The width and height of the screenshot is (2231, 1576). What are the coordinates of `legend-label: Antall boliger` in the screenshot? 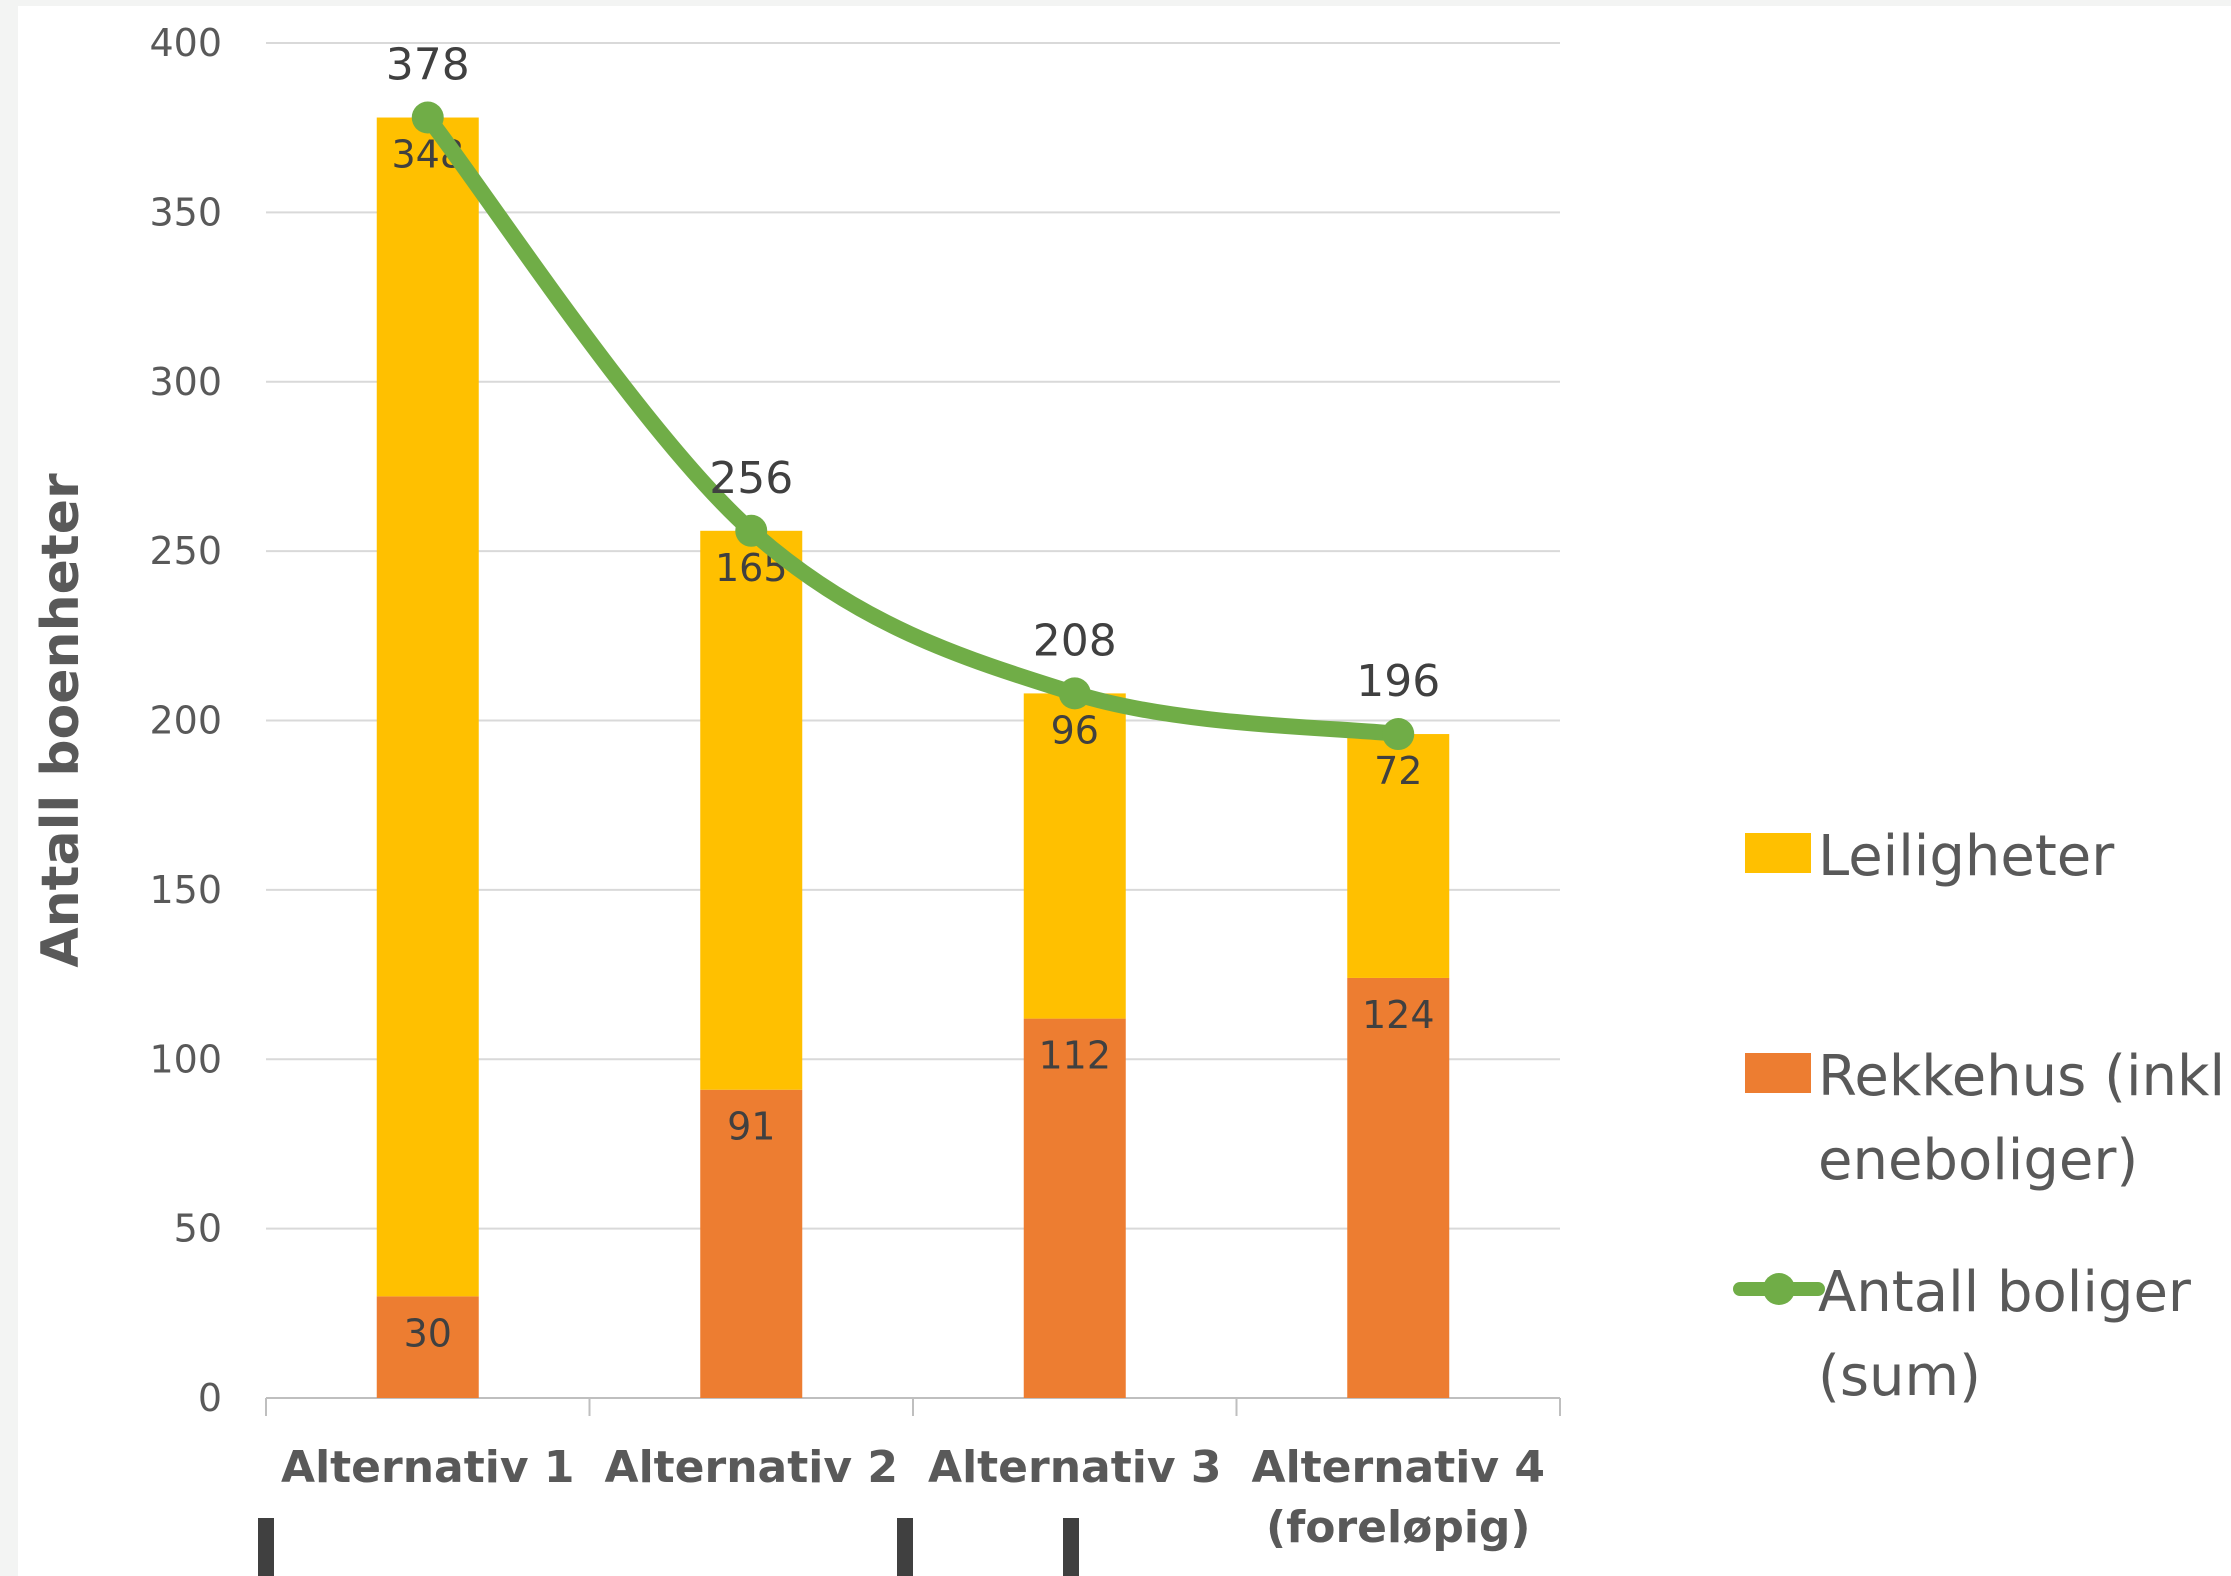 It's located at (2005, 1292).